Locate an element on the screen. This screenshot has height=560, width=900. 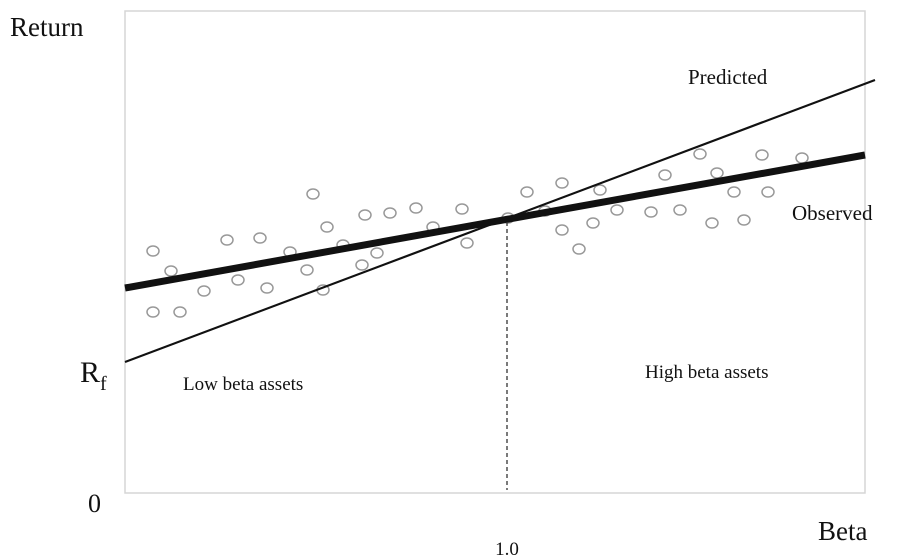
x-tick-label: 1.0 is located at coordinates (507, 549).